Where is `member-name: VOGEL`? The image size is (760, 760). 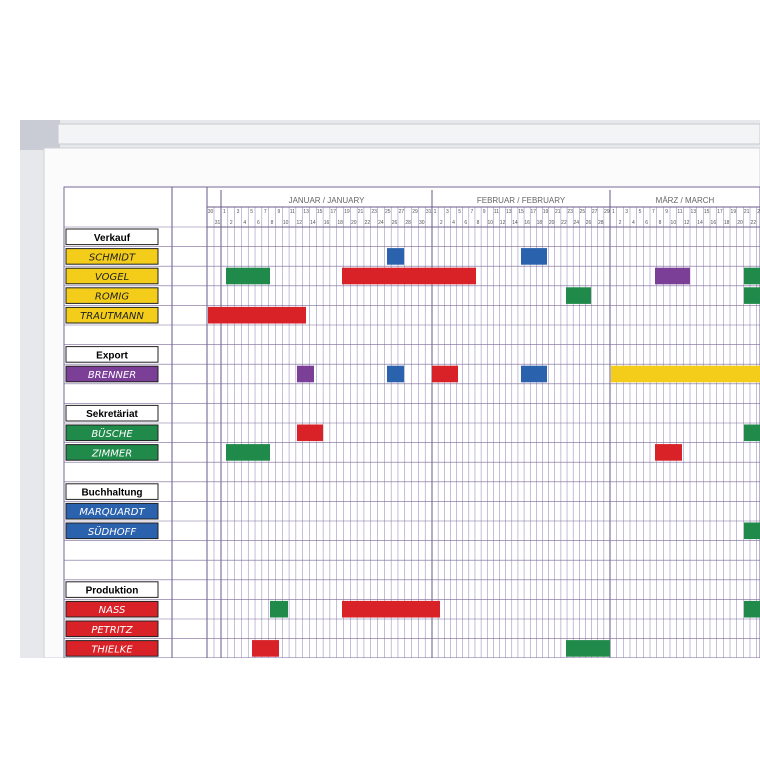 member-name: VOGEL is located at coordinates (112, 277).